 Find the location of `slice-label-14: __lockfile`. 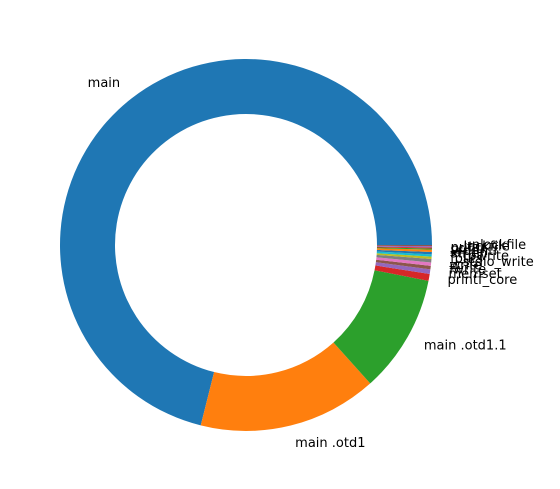

slice-label-14: __lockfile is located at coordinates (480, 246).